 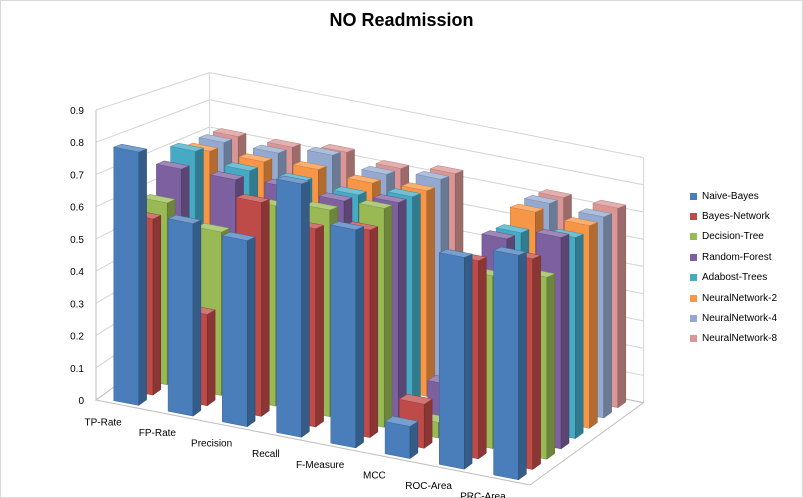 I want to click on legend-label: NeuralNetwork-2, so click(x=740, y=298).